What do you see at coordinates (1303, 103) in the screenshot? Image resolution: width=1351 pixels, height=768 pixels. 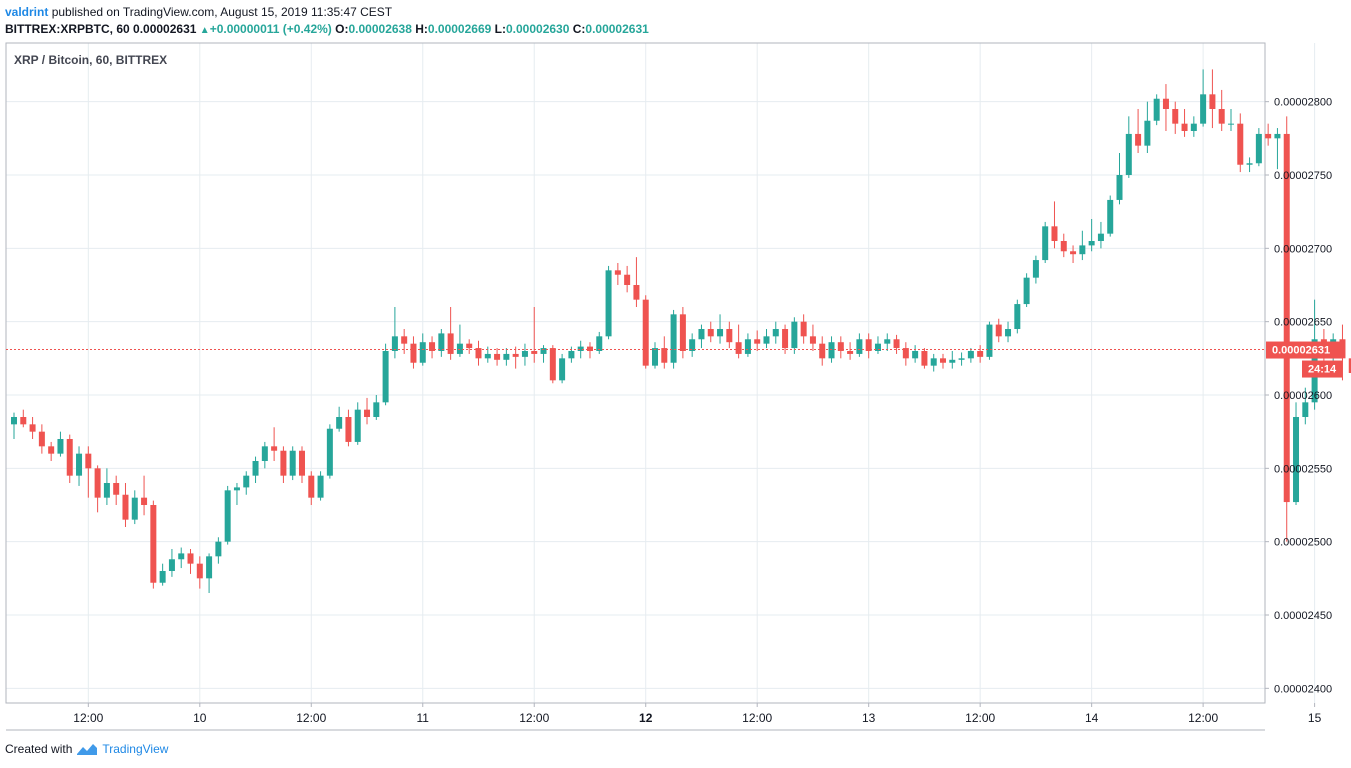 I see `y-tick-label: 0.00002800` at bounding box center [1303, 103].